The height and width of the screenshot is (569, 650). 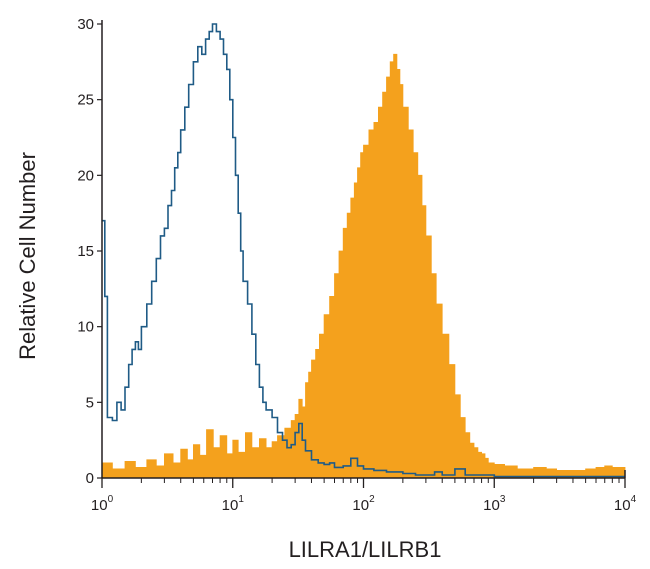 What do you see at coordinates (363, 504) in the screenshot?
I see `x-tick-label: 10²` at bounding box center [363, 504].